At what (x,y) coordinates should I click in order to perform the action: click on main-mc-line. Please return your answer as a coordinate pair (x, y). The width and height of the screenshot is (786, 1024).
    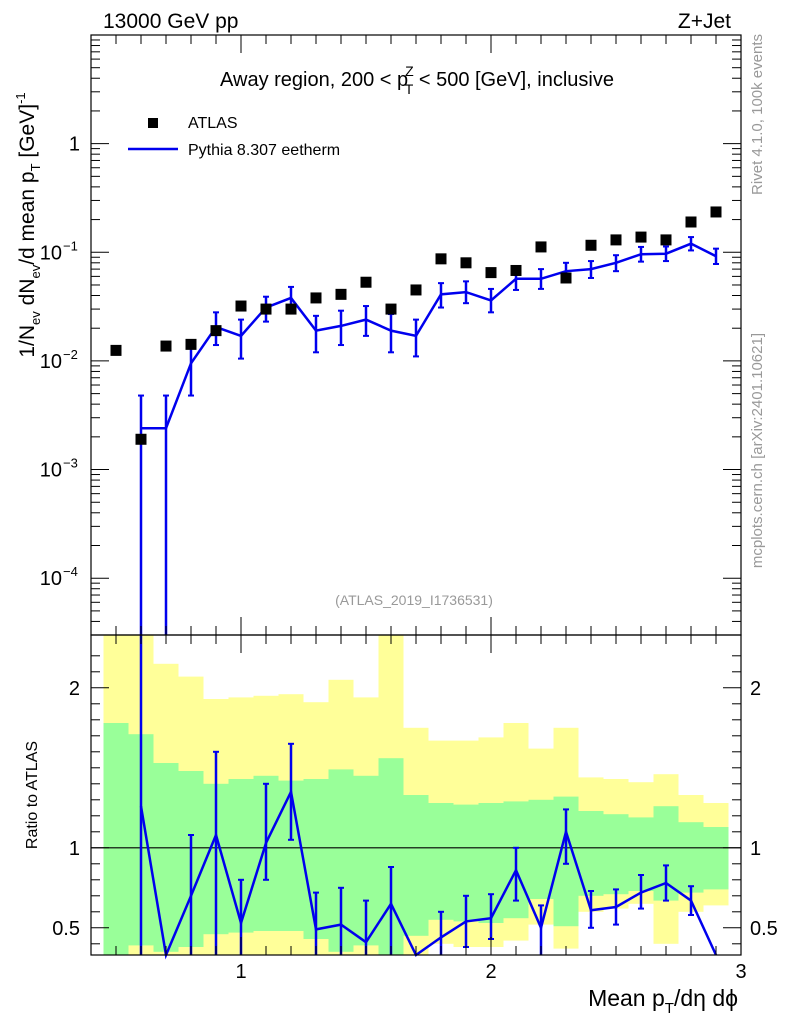
    Looking at the image, I should click on (429, 336).